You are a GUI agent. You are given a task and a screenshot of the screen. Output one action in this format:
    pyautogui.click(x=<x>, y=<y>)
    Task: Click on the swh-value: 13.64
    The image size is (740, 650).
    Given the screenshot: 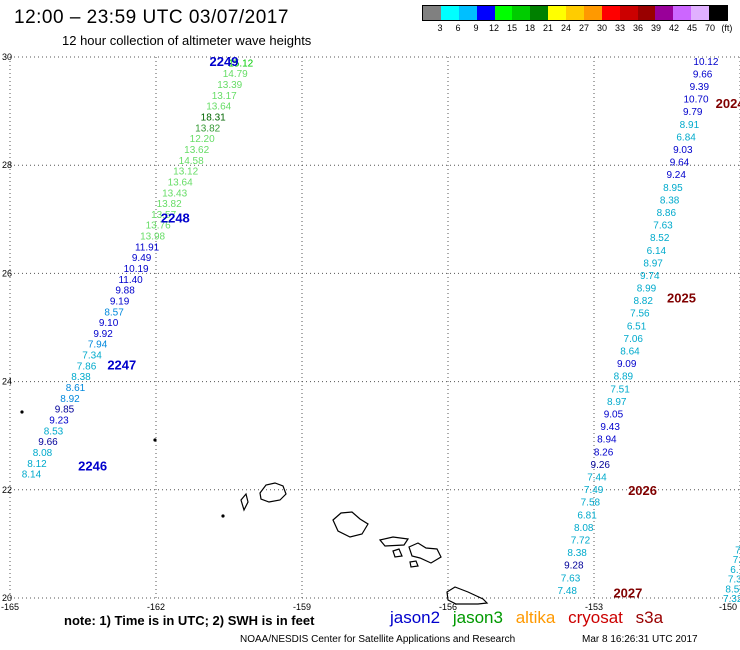 What is the action you would take?
    pyautogui.click(x=218, y=107)
    